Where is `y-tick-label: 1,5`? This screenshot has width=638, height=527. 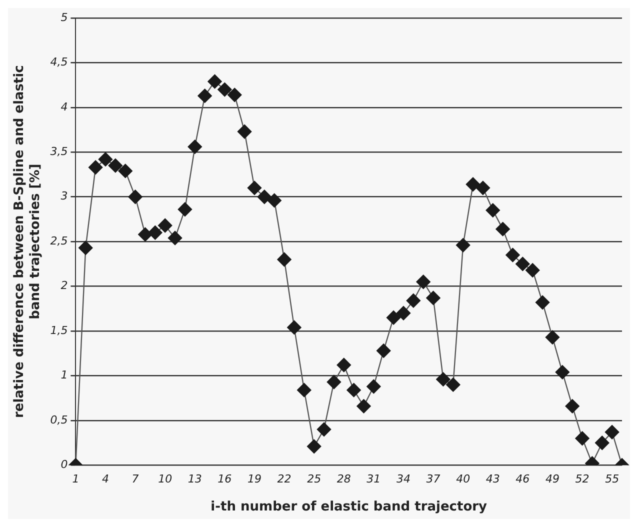
y-tick-label: 1,5 is located at coordinates (59, 330).